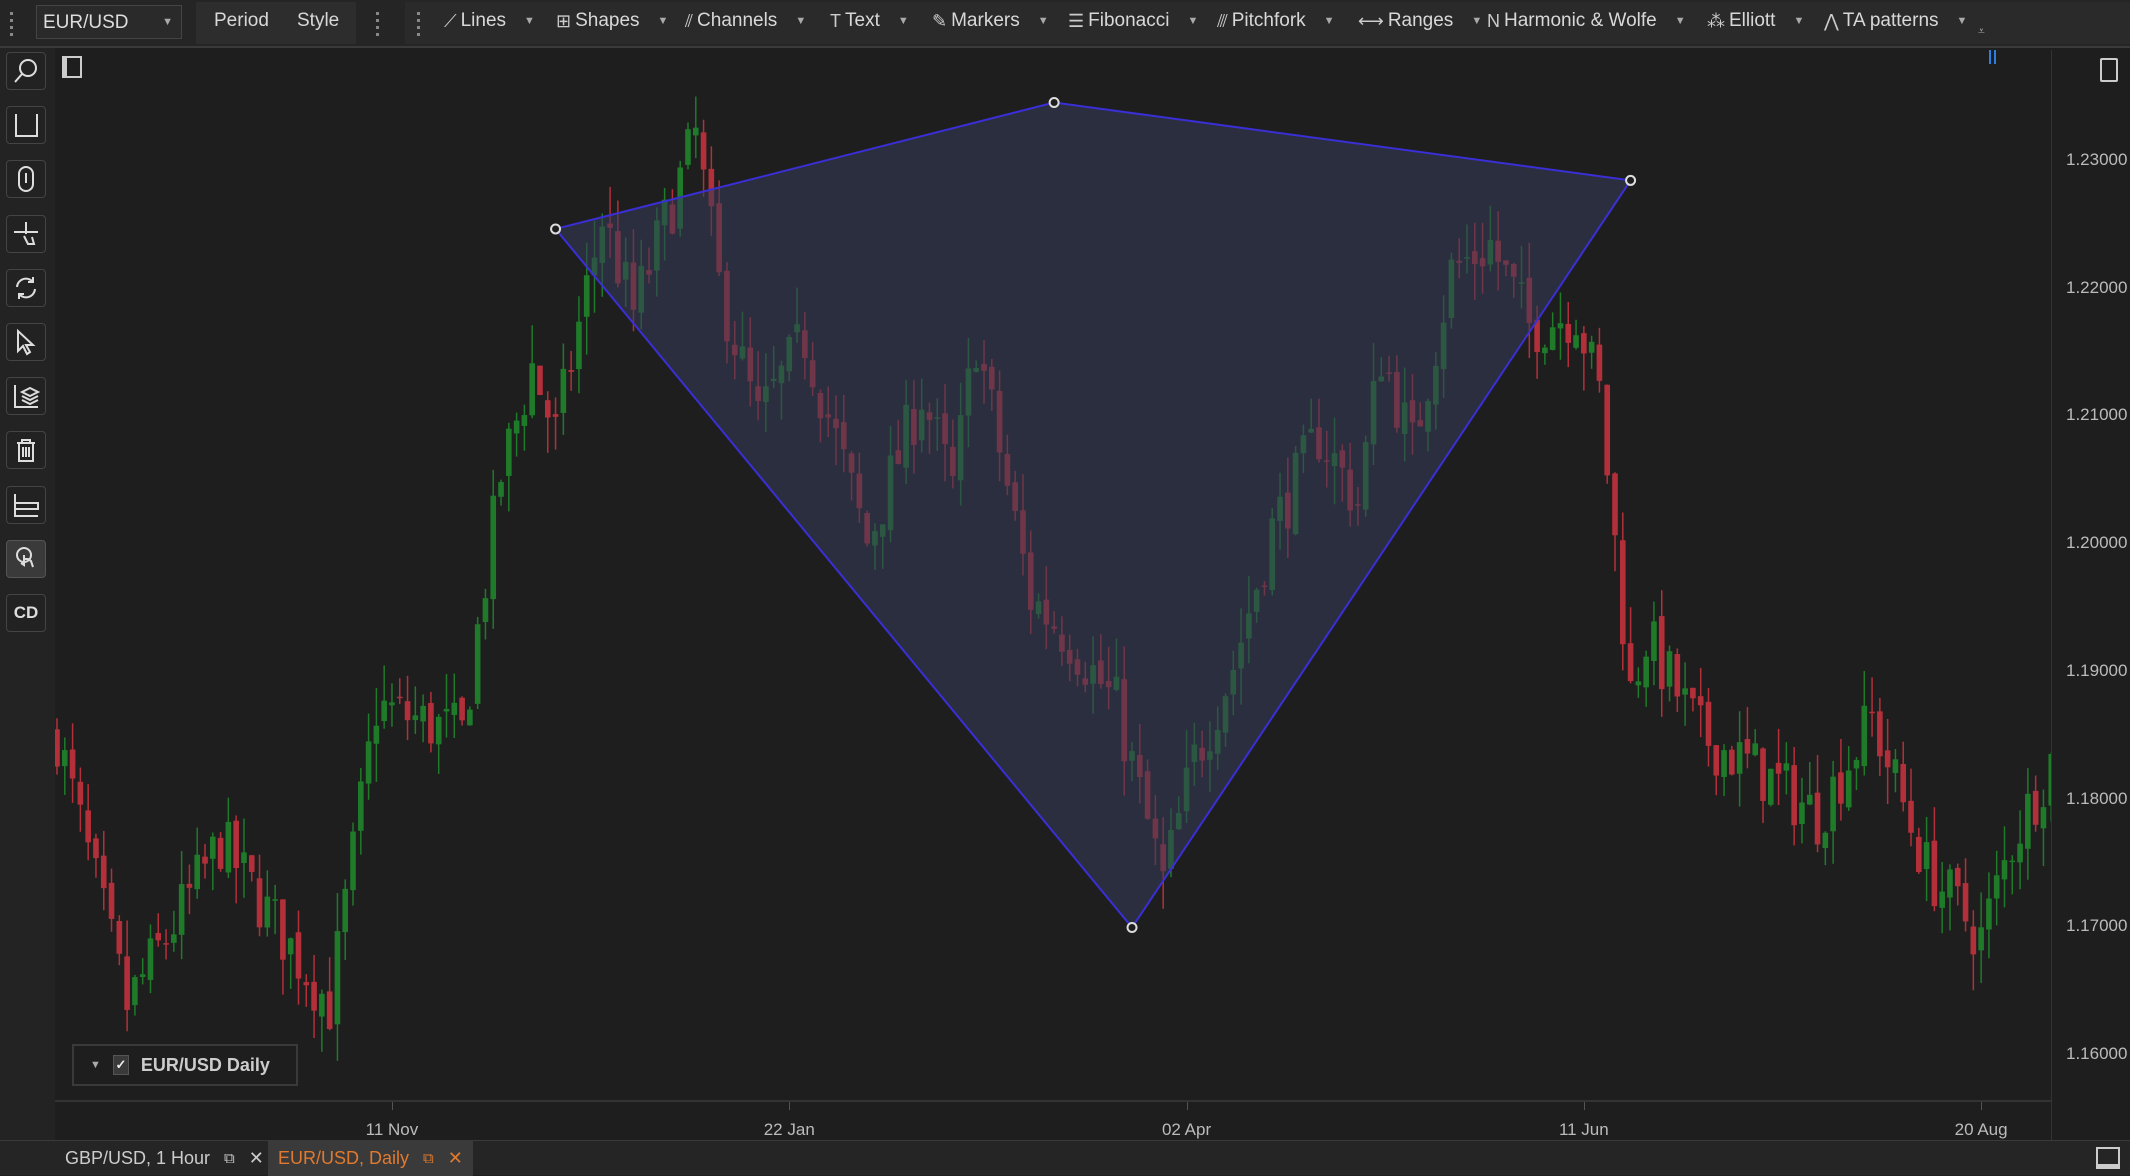 The image size is (2130, 1176). I want to click on layers-button, so click(26, 396).